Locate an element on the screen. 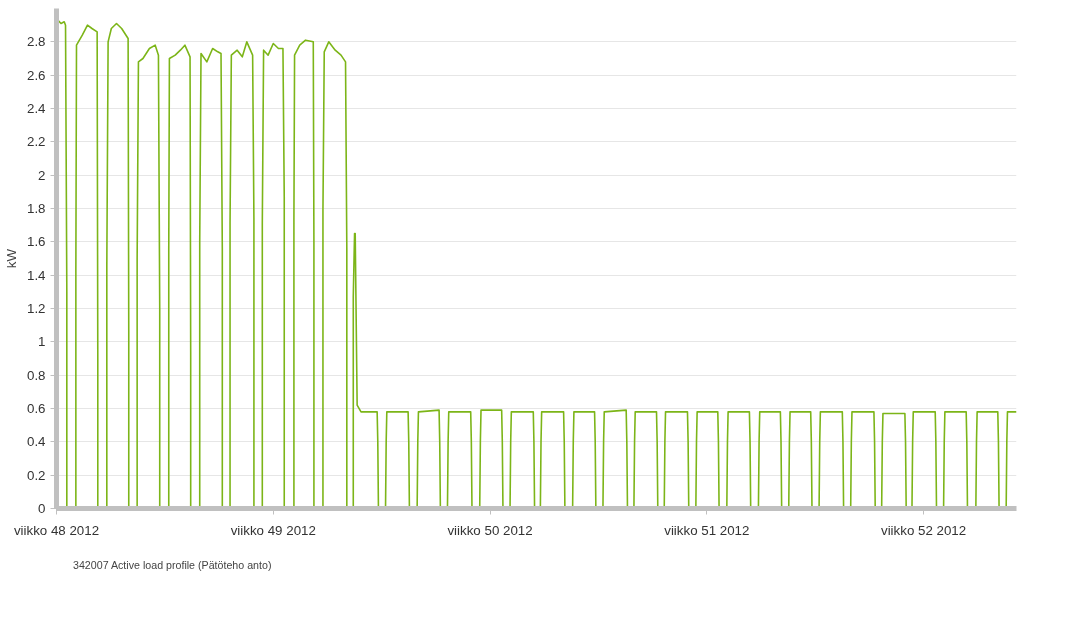 This screenshot has width=1070, height=623. x-tick-label: viikko 50 2012 is located at coordinates (490, 530).